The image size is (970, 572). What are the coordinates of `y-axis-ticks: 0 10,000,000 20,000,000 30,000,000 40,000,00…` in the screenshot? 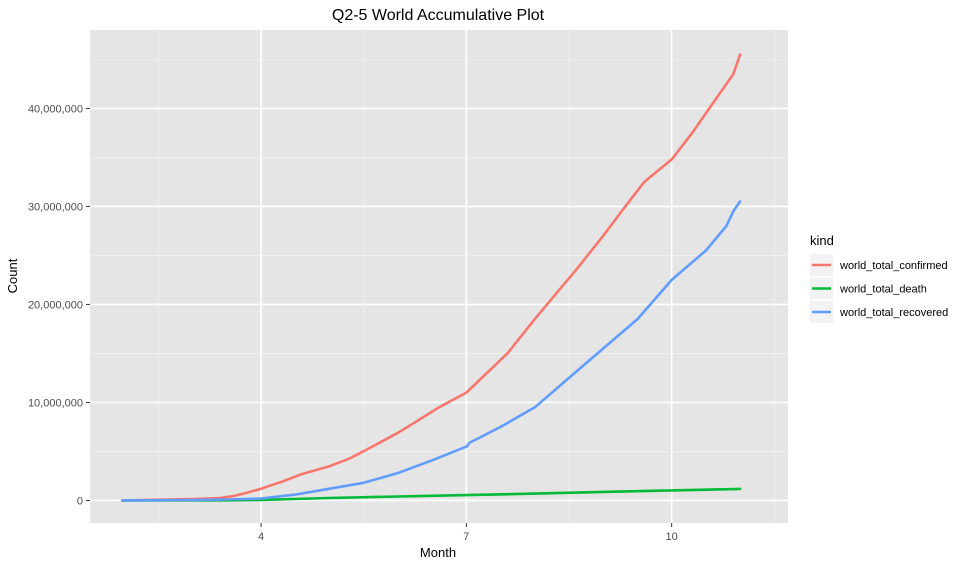 It's located at (59, 305).